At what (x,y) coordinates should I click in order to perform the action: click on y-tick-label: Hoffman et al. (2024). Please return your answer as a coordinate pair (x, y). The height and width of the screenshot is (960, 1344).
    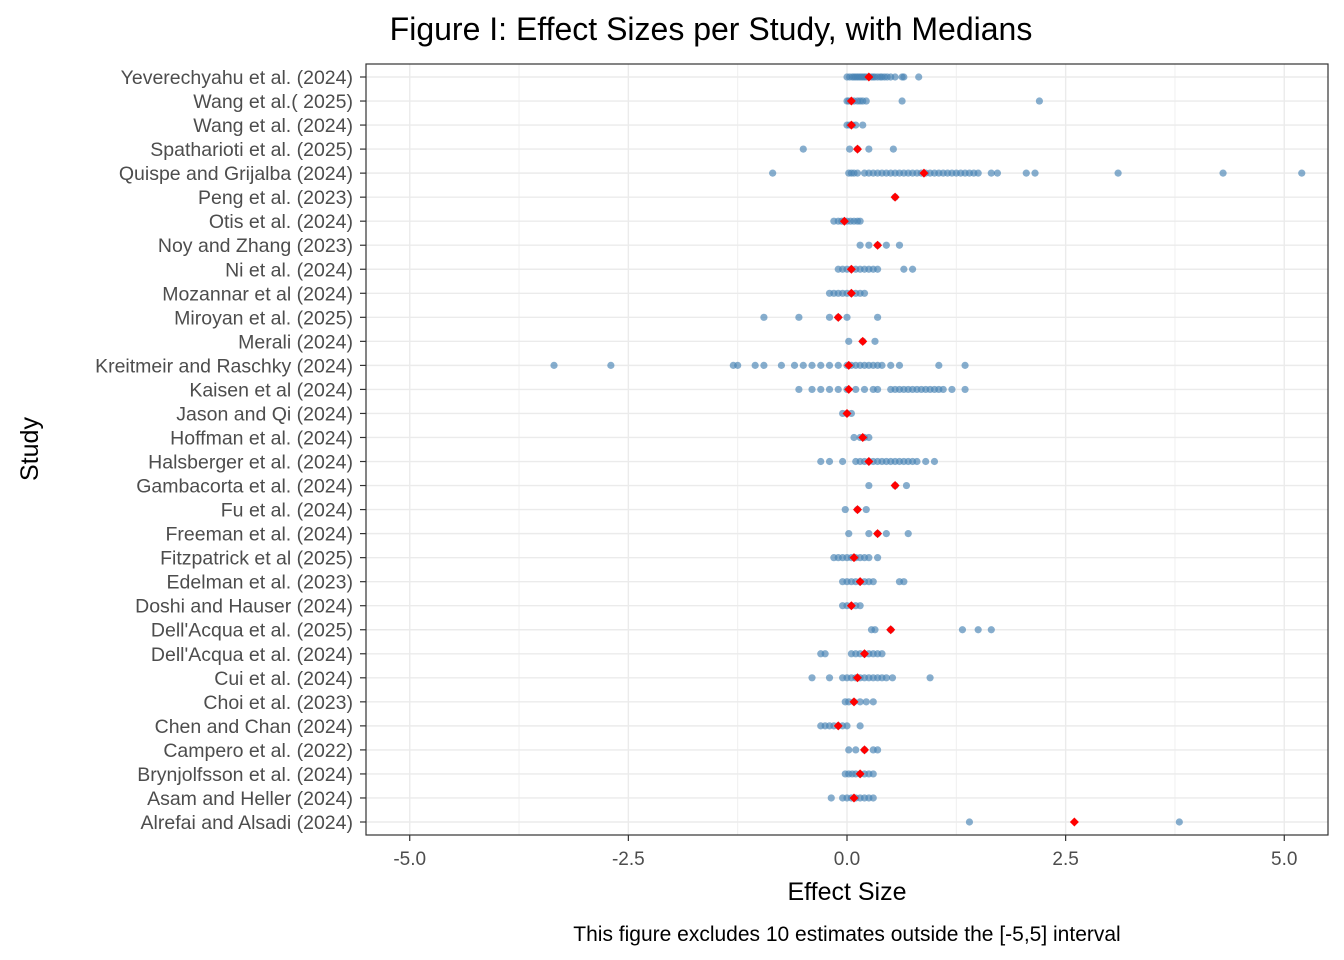
    Looking at the image, I should click on (261, 438).